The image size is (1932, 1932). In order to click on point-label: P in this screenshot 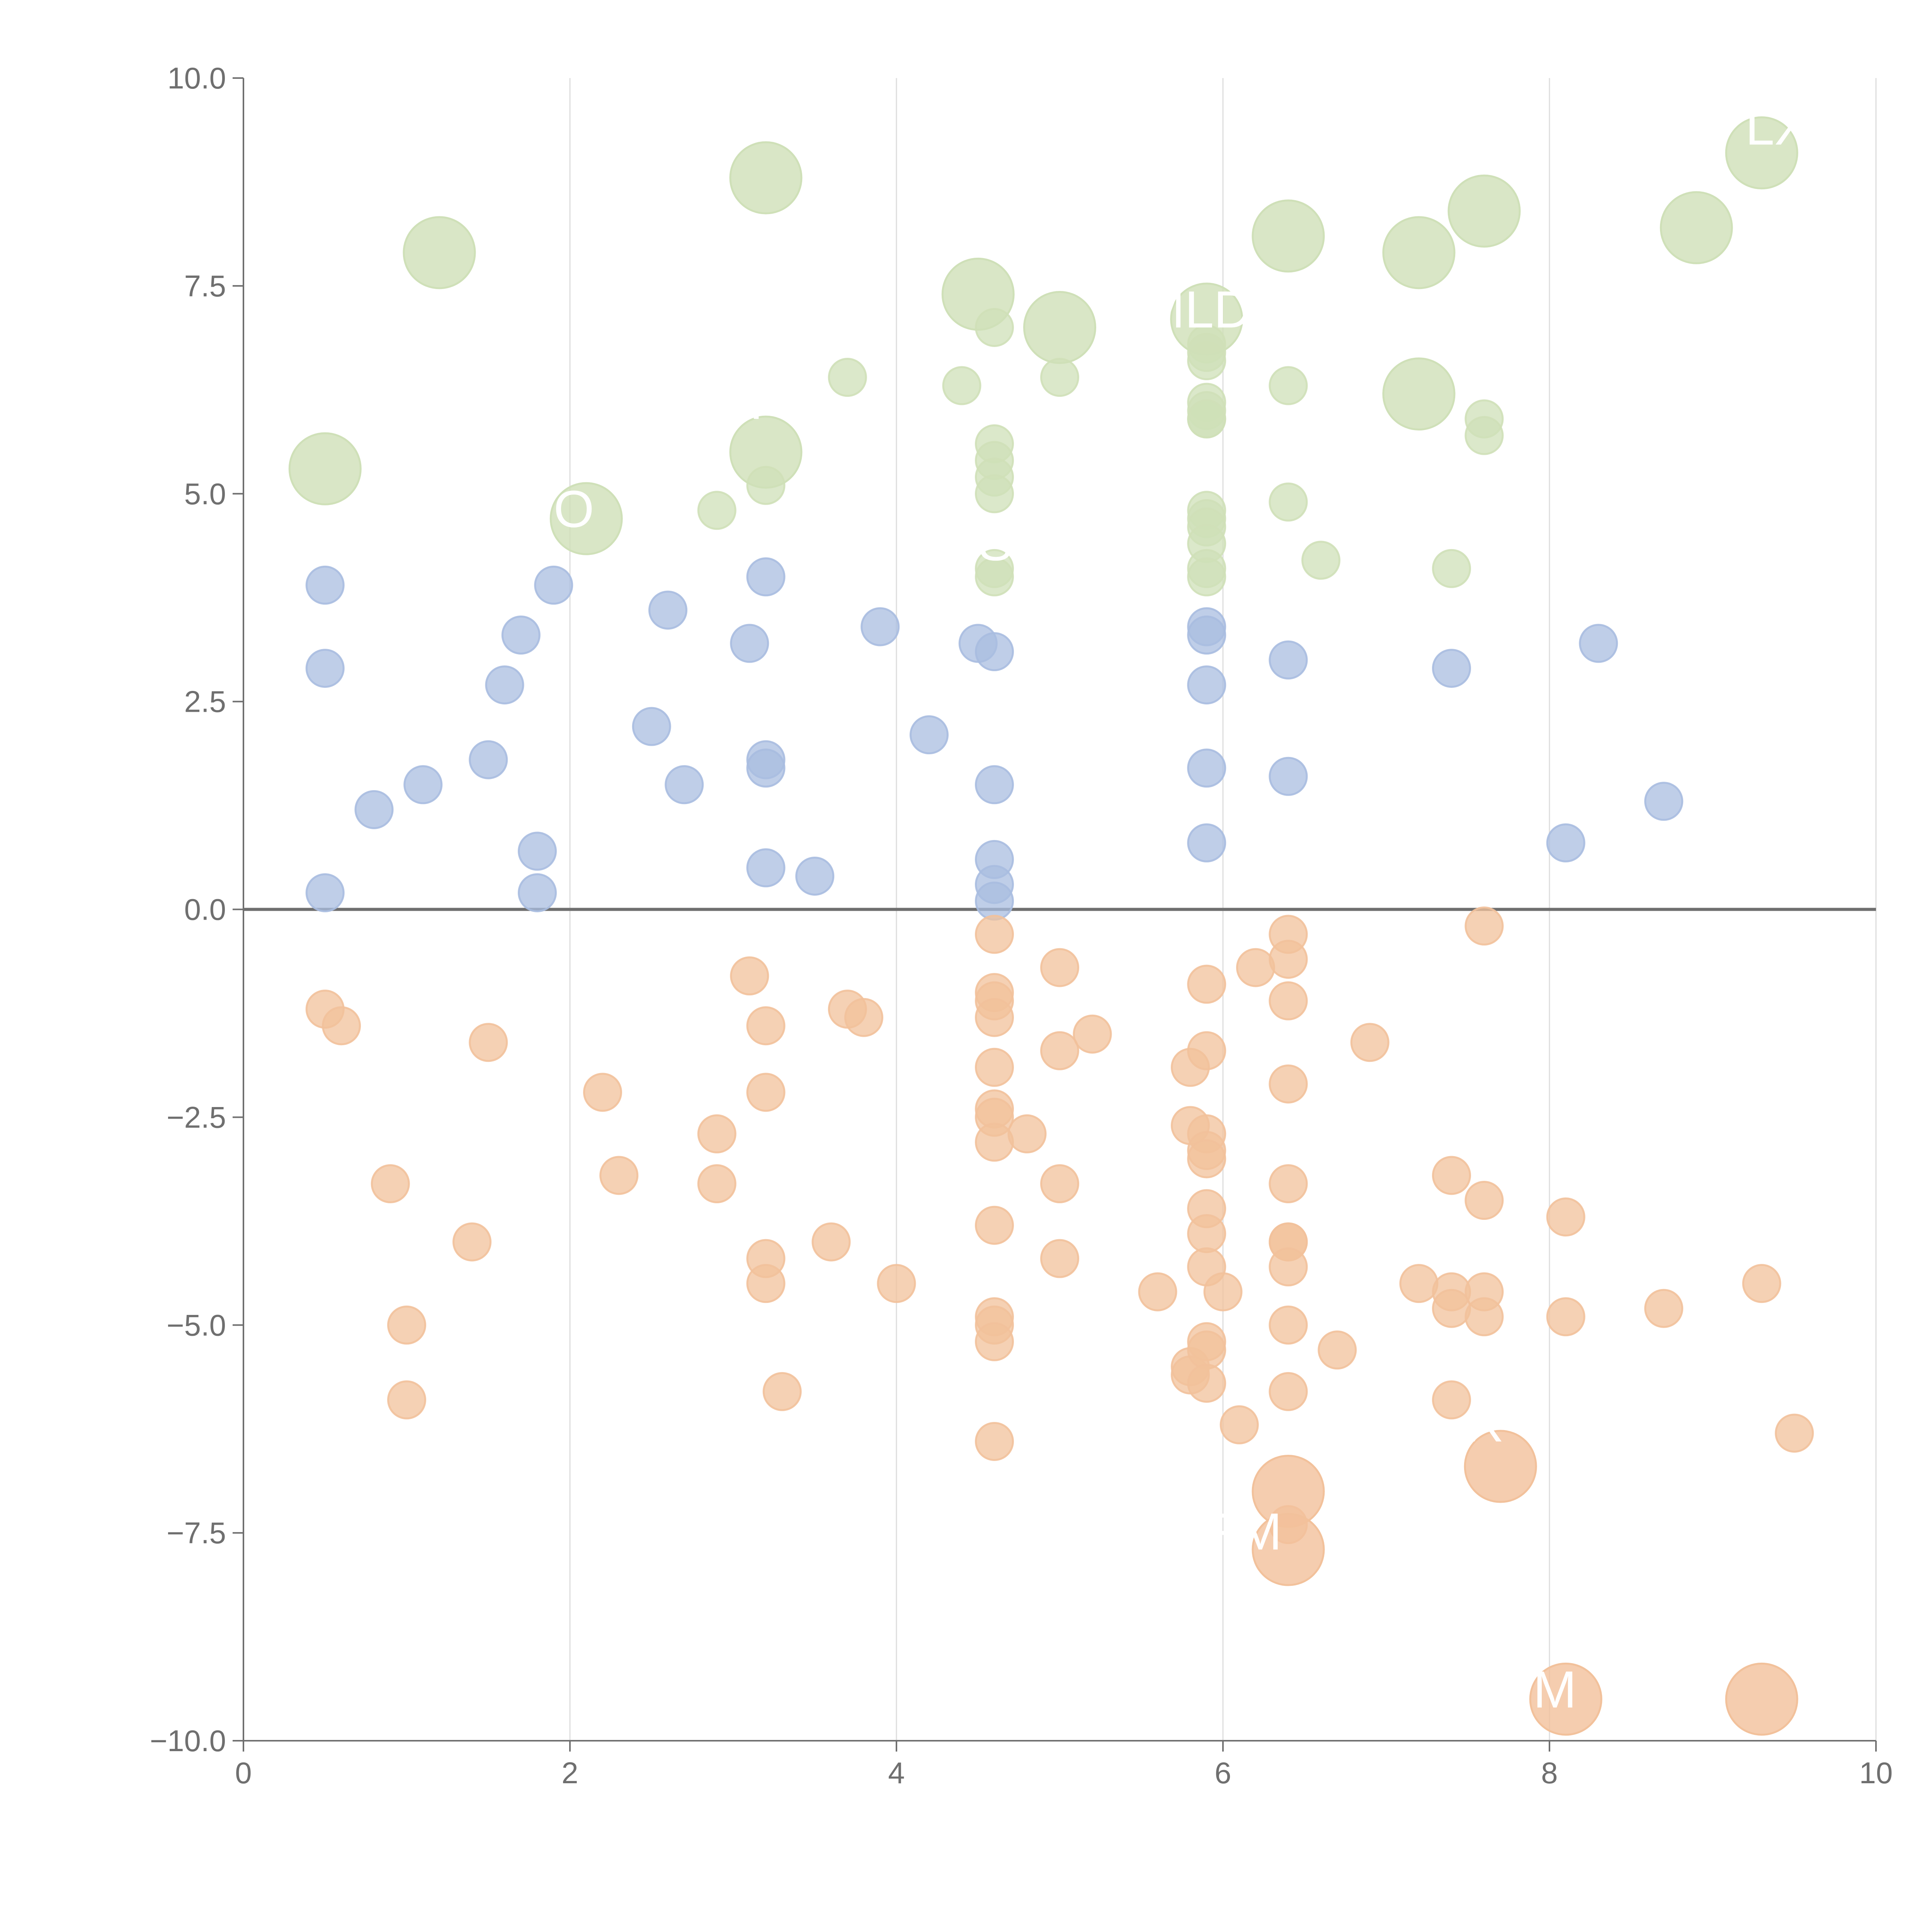, I will do `click(767, 401)`.